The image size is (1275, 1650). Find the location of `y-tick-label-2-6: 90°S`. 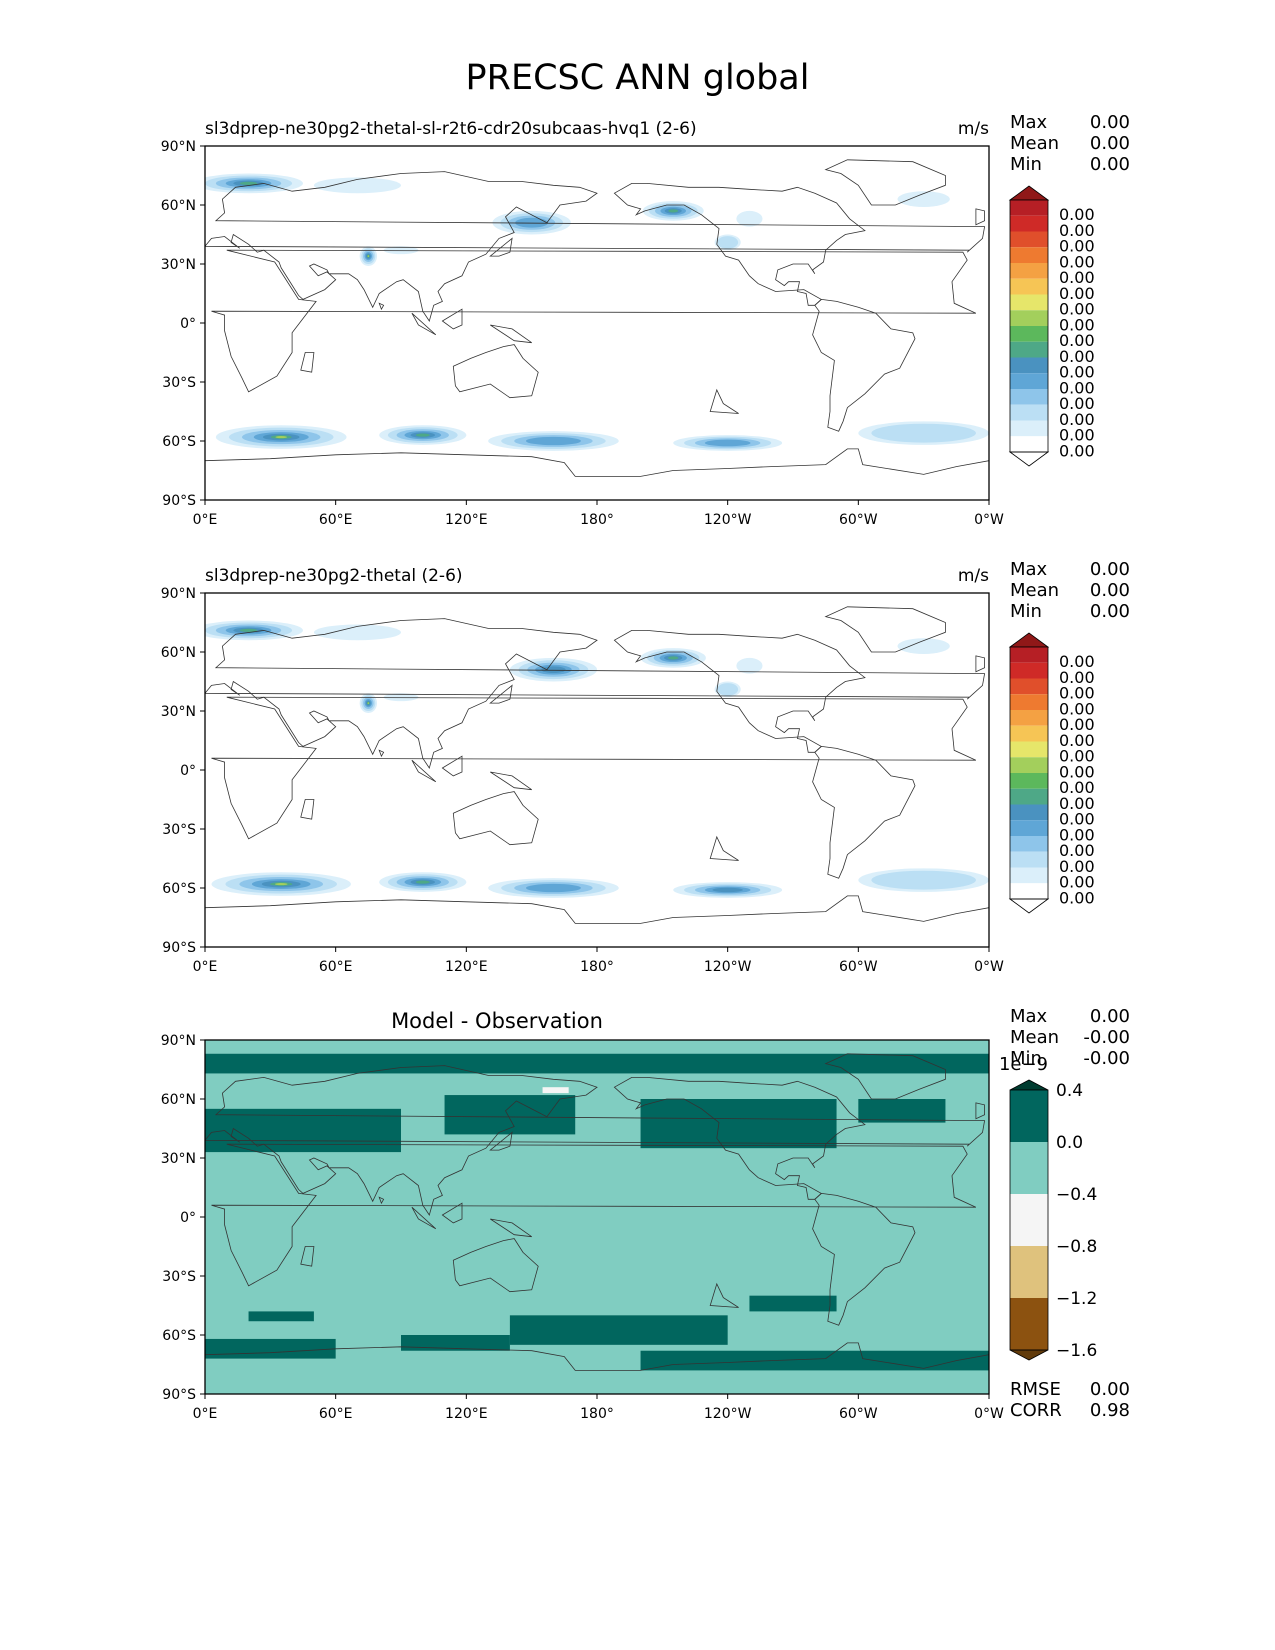

y-tick-label-2-6: 90°S is located at coordinates (179, 1395).